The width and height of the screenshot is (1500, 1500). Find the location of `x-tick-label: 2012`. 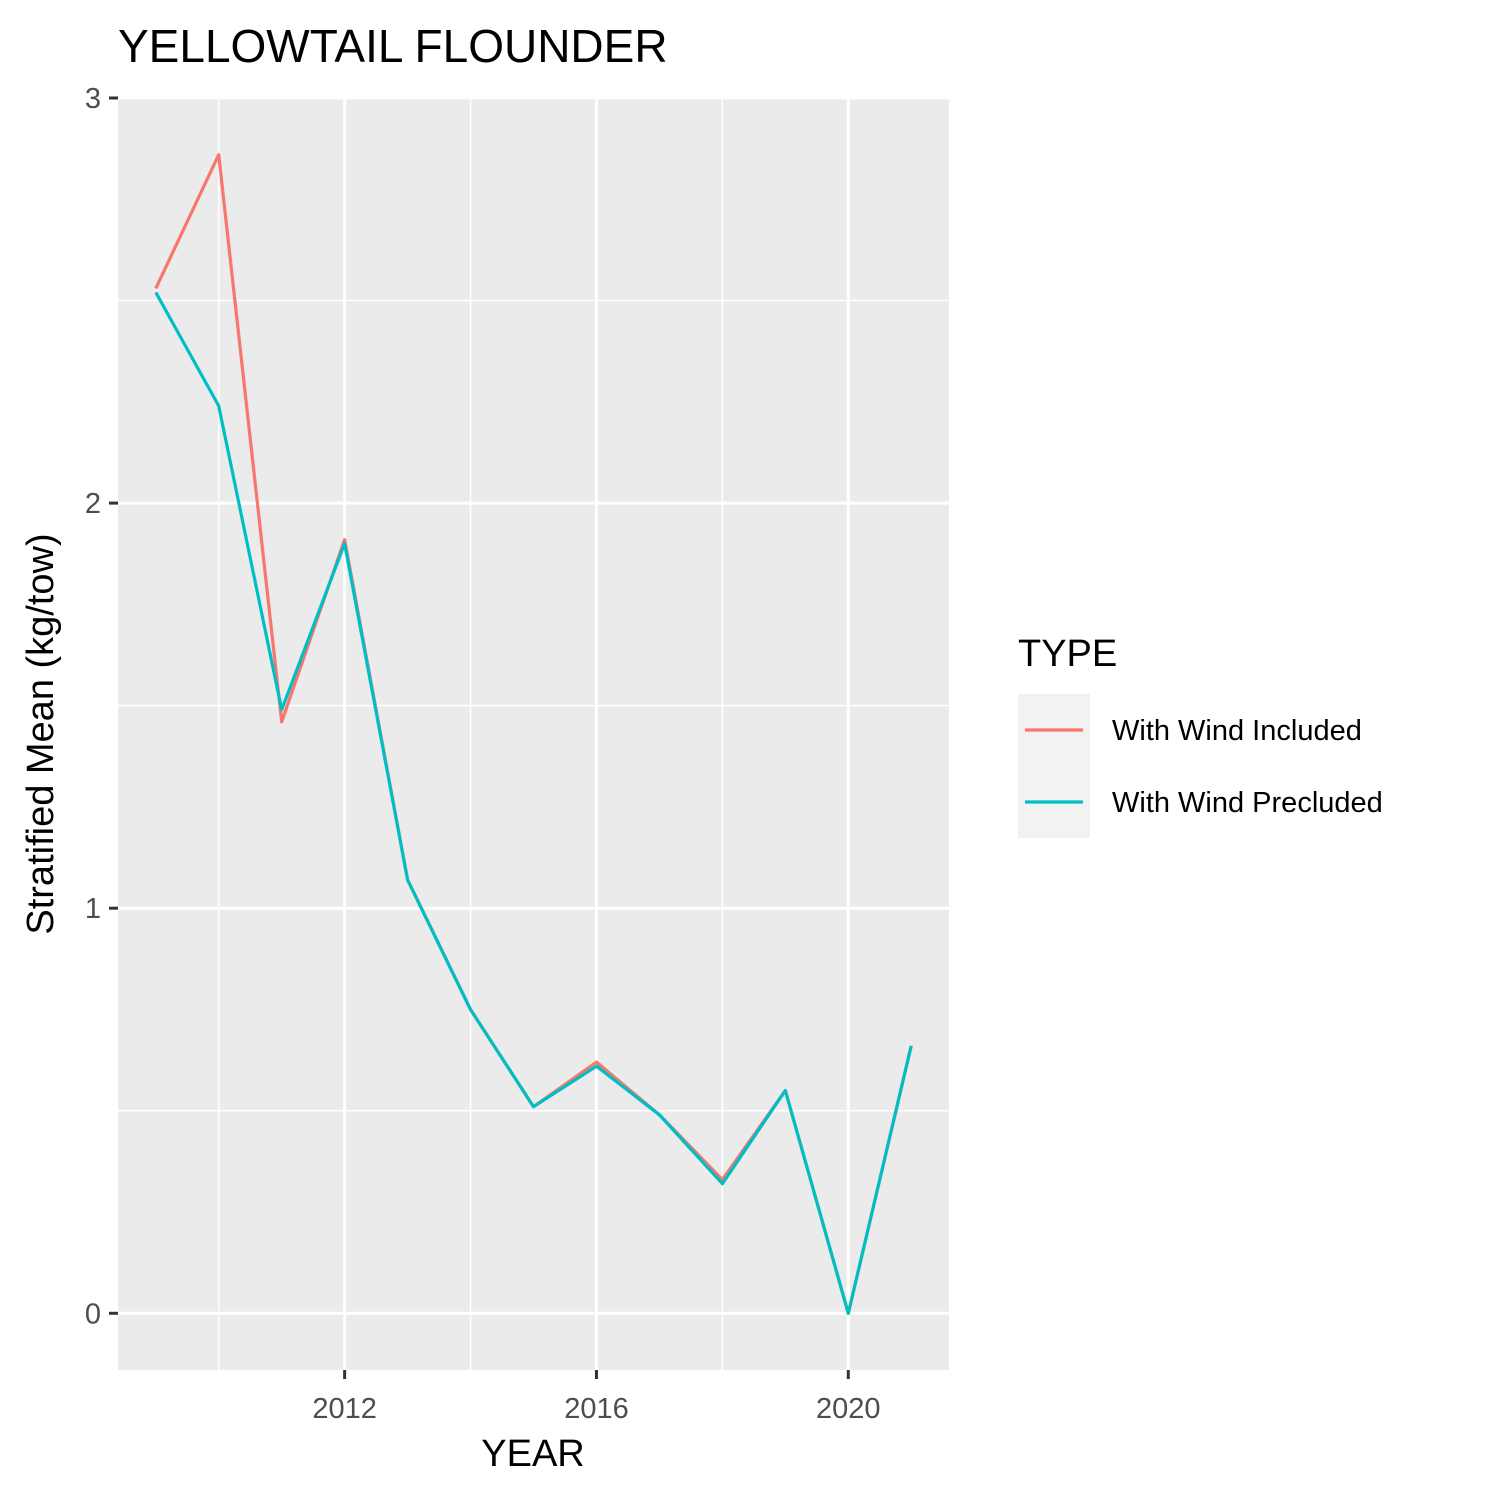

x-tick-label: 2012 is located at coordinates (344, 1409).